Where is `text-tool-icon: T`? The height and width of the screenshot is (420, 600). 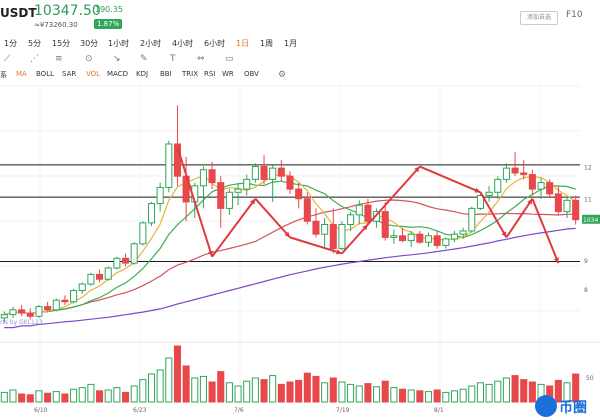 text-tool-icon: T is located at coordinates (173, 59).